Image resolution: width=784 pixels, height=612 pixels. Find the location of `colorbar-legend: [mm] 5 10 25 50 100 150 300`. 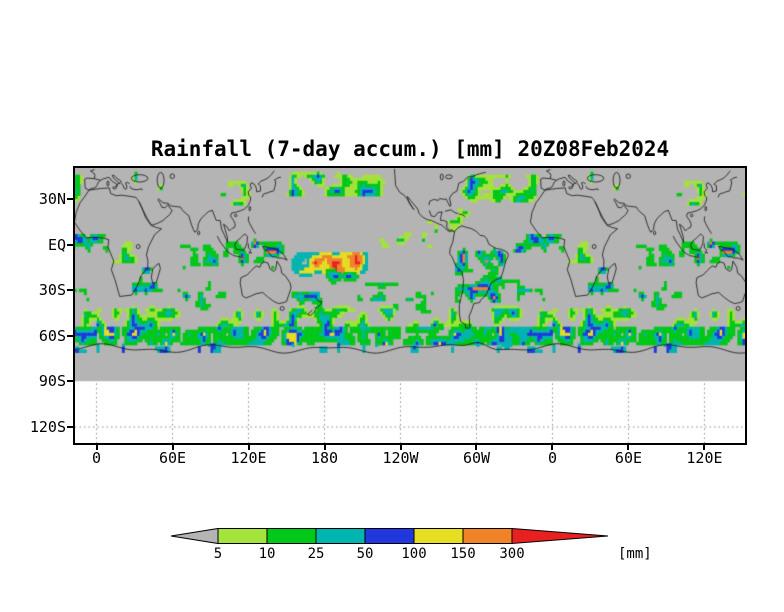

colorbar-legend: [mm] 5 10 25 50 100 150 300 is located at coordinates (415, 547).